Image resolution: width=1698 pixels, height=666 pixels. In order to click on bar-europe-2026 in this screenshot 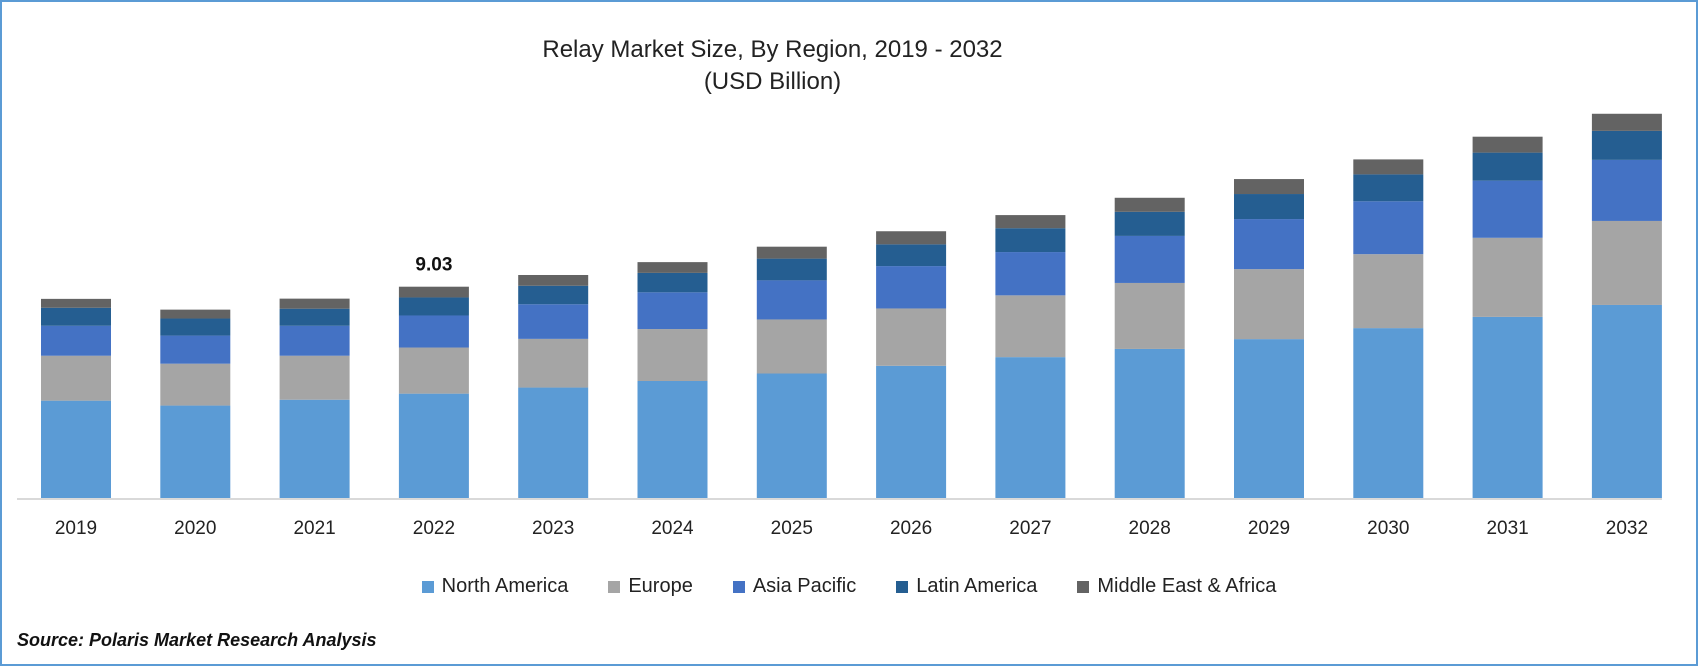, I will do `click(911, 337)`.